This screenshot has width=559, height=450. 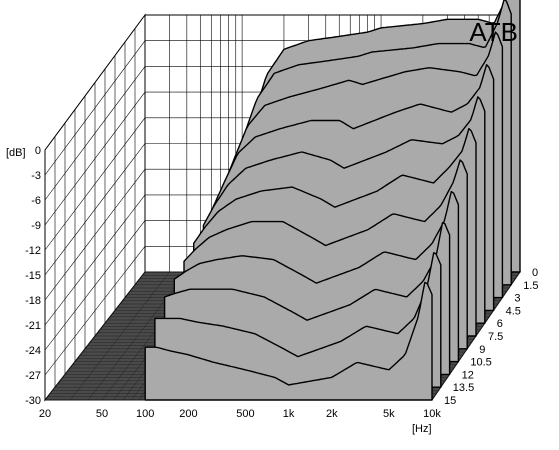 I want to click on y-tick-label: -6, so click(x=36, y=201).